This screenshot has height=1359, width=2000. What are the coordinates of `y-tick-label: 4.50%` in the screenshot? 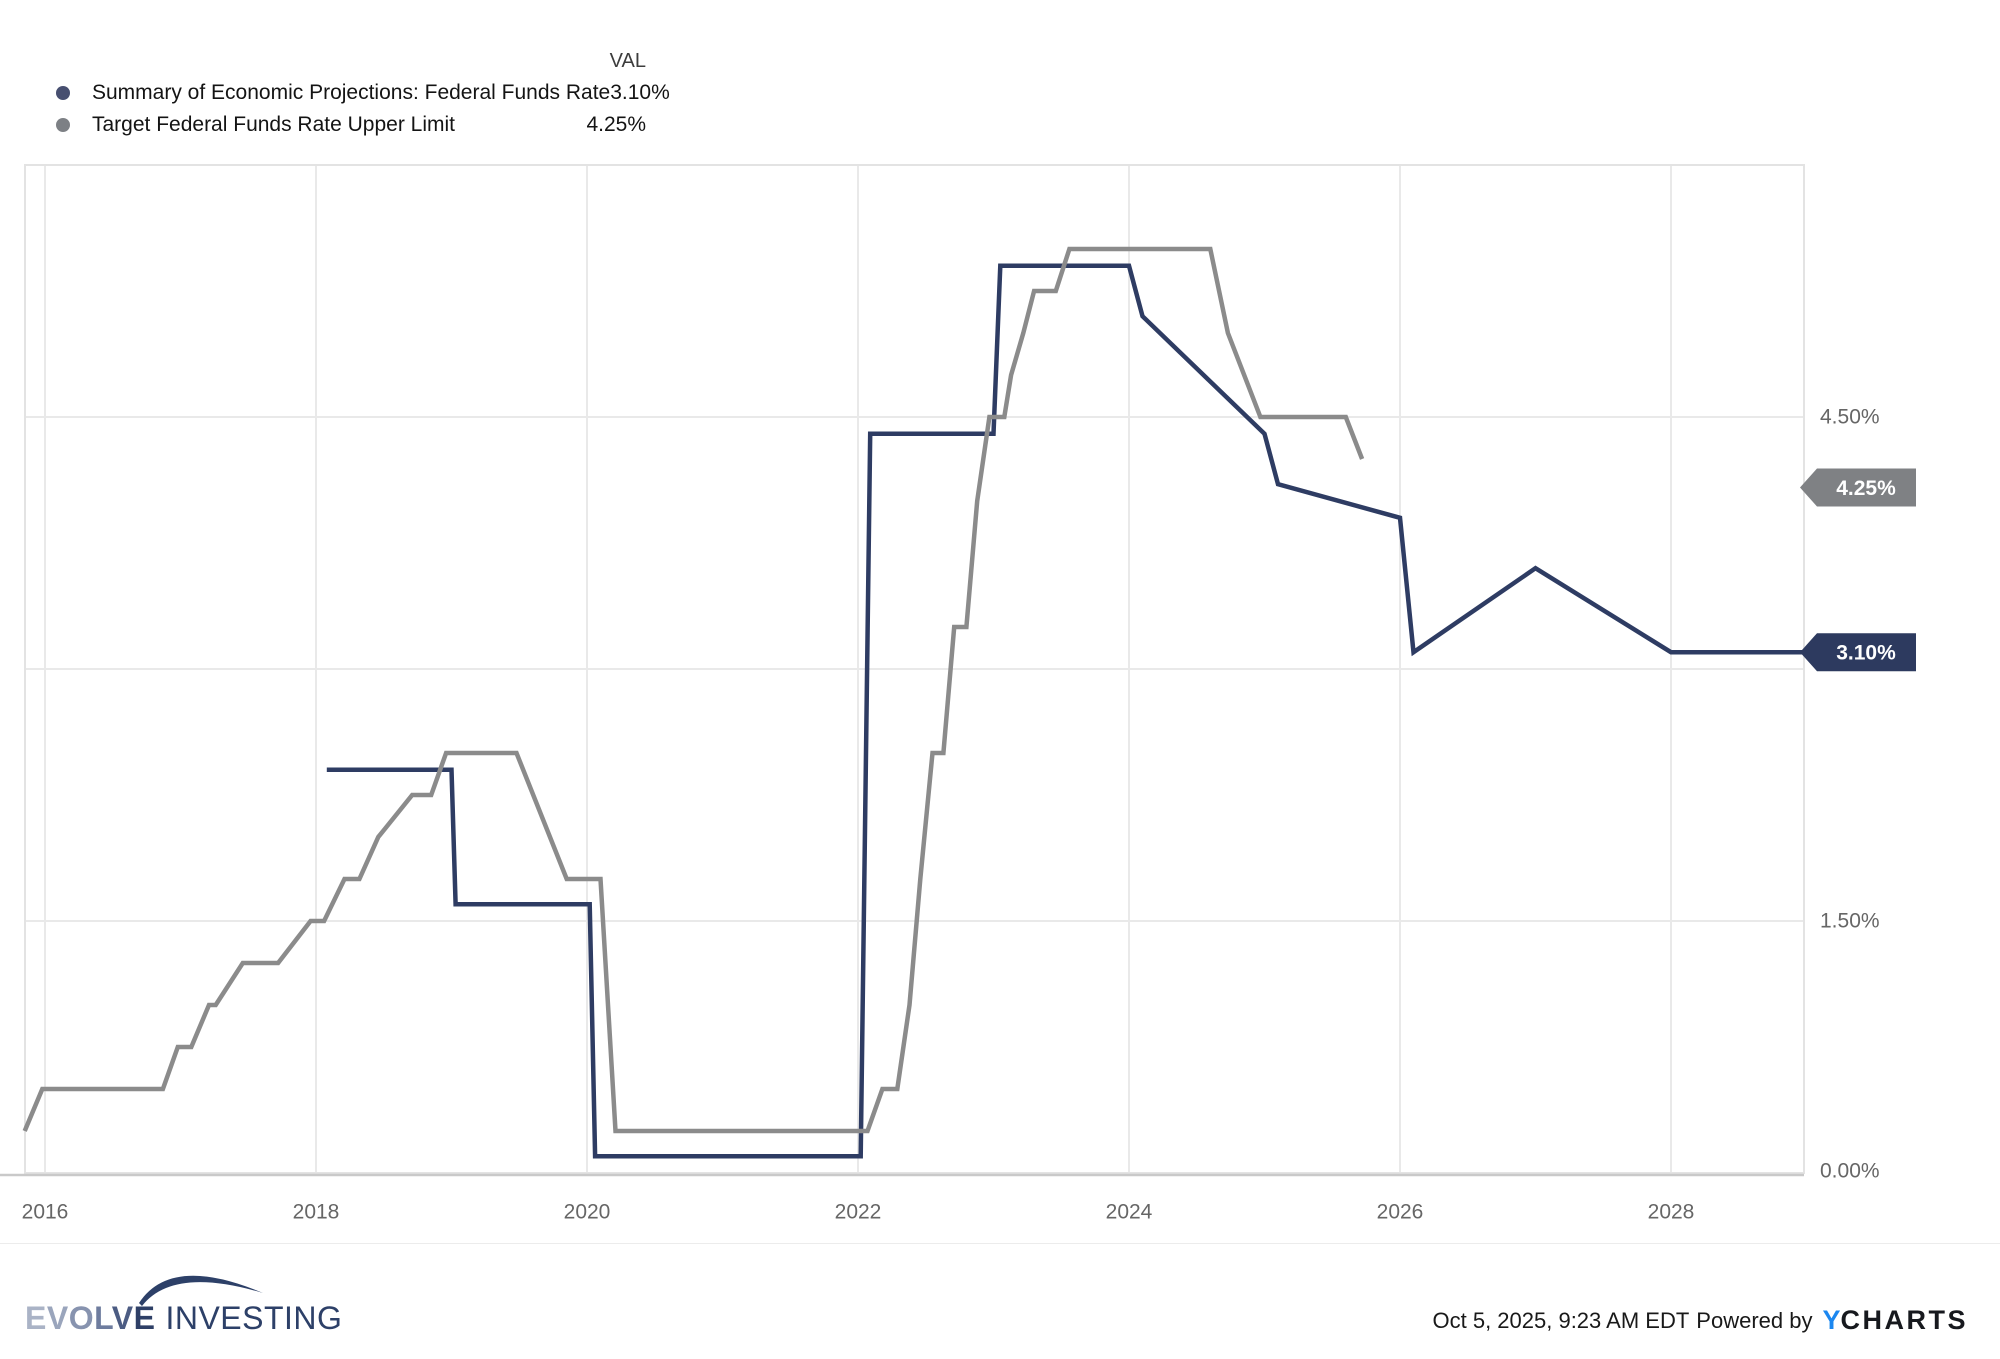 It's located at (1850, 417).